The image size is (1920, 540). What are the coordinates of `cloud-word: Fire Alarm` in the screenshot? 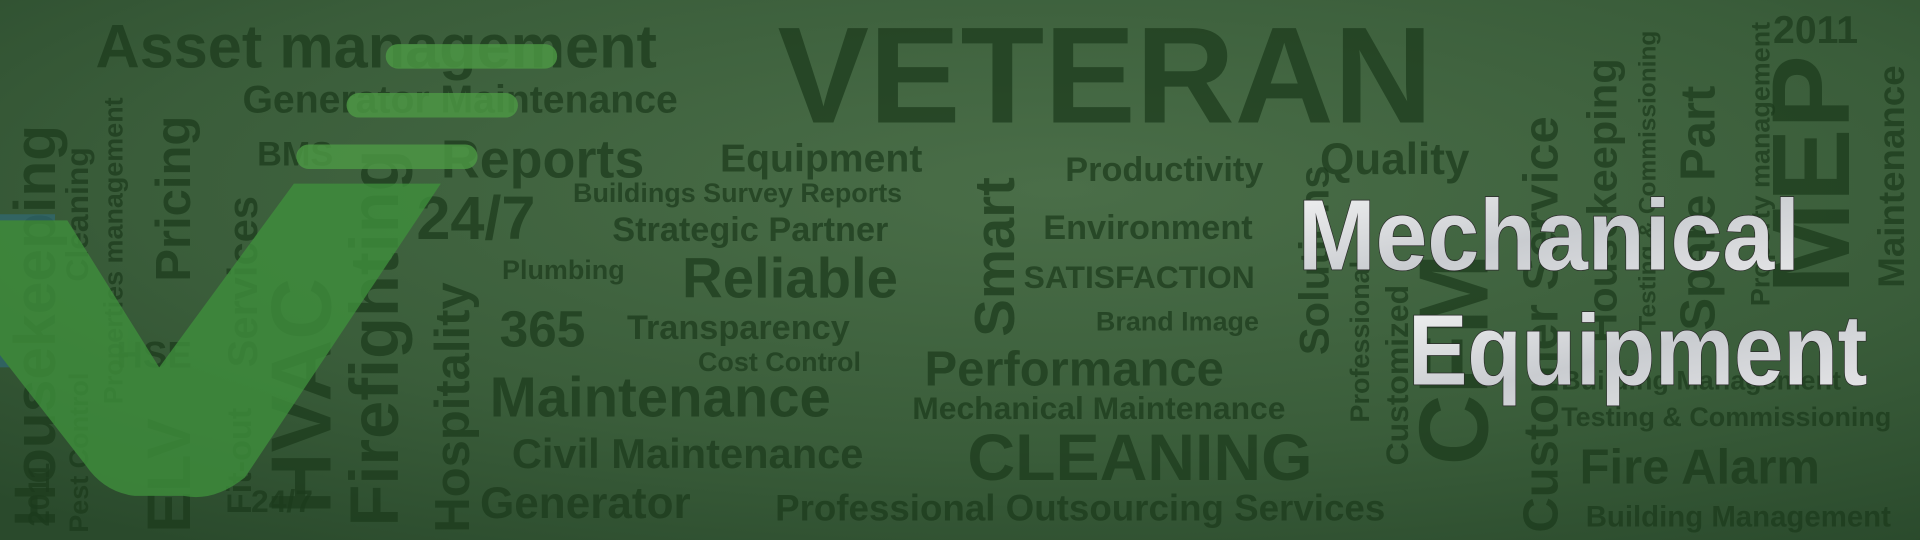 It's located at (1700, 468).